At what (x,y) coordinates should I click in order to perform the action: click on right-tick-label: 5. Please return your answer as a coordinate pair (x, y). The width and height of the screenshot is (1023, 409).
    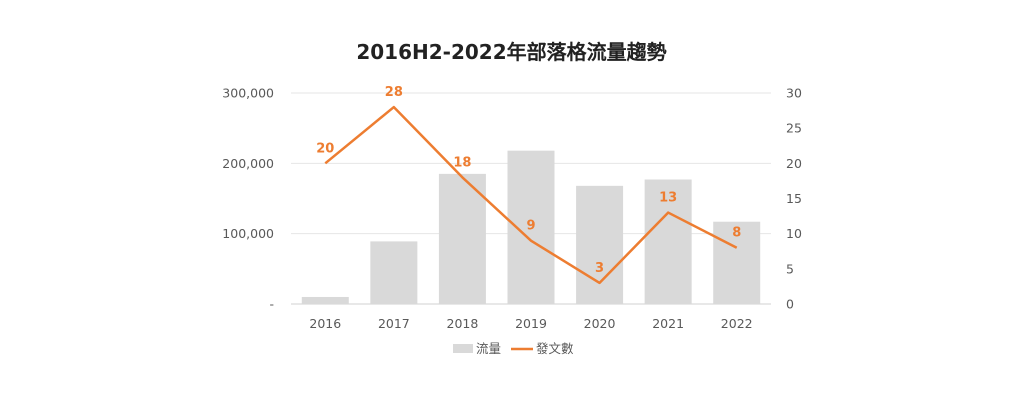
    Looking at the image, I should click on (790, 268).